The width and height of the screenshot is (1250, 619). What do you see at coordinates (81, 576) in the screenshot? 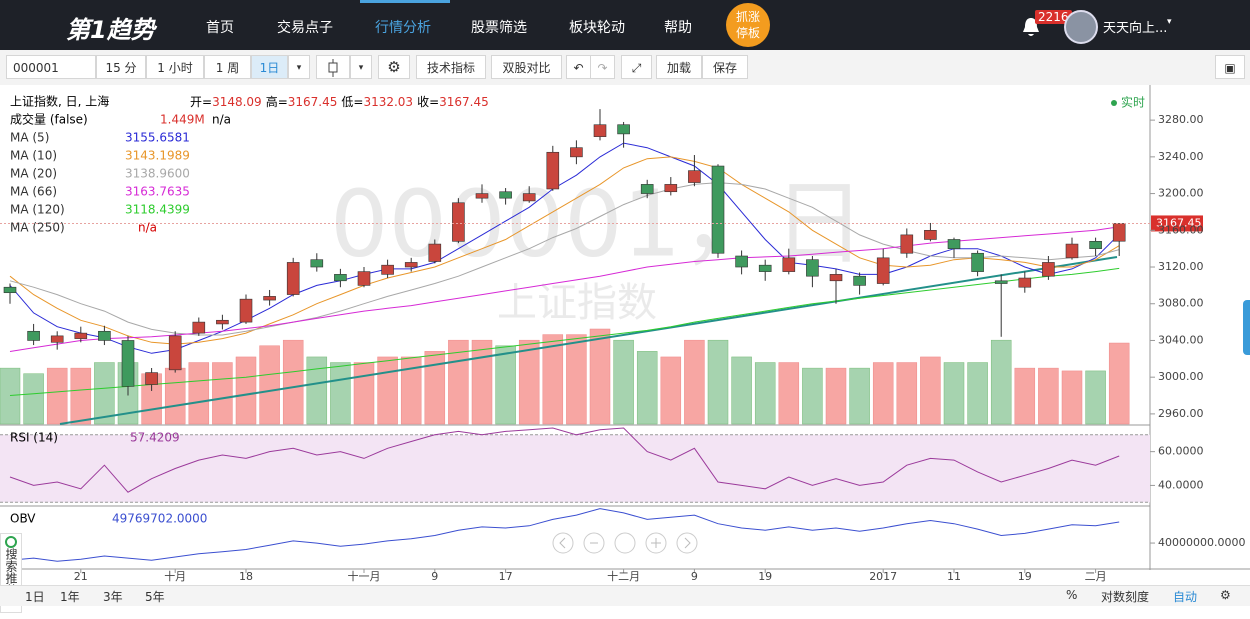
I see `x-tick-label: 21` at bounding box center [81, 576].